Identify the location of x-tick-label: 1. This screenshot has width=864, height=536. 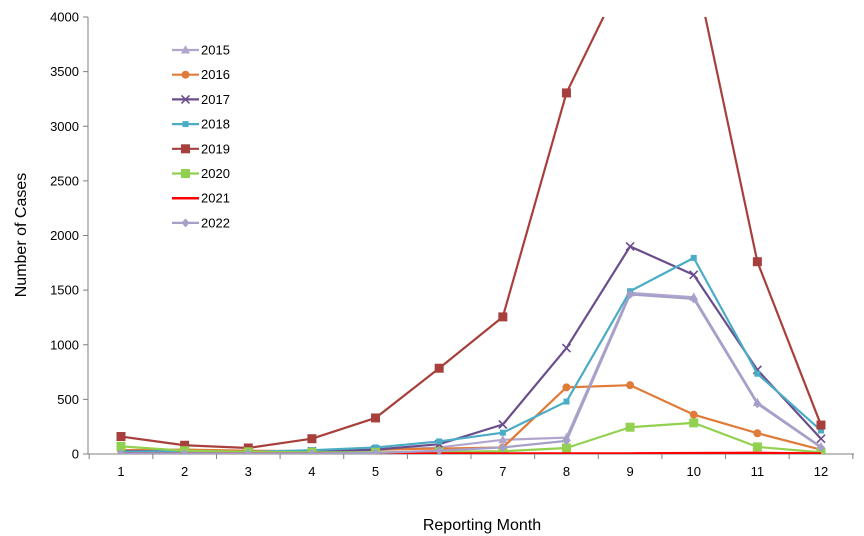
(120, 471).